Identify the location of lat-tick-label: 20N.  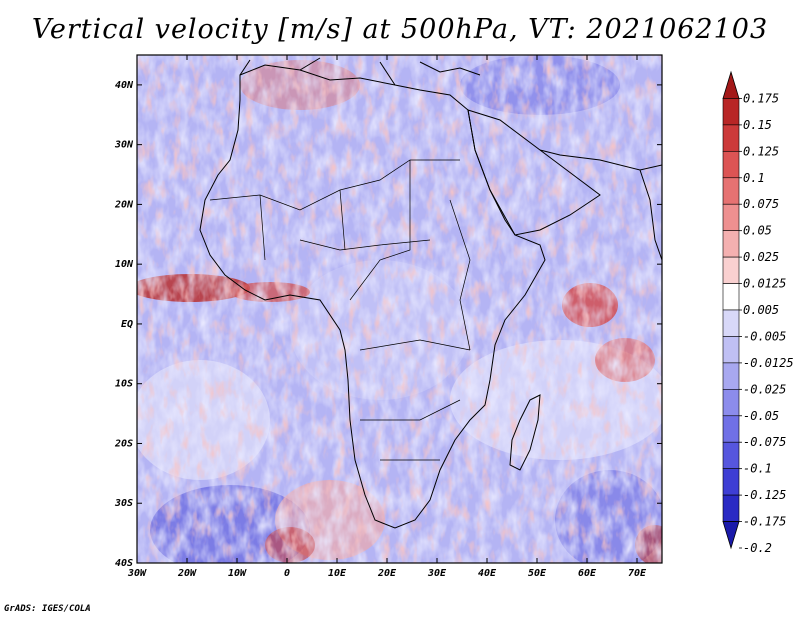
(124, 204).